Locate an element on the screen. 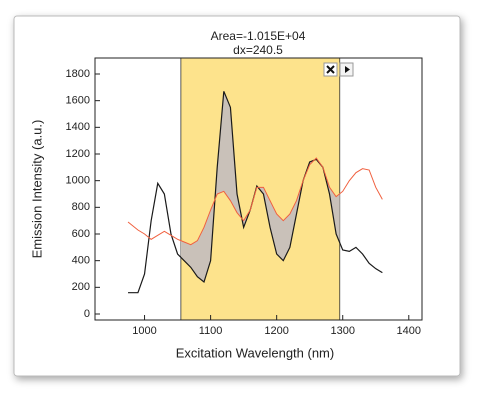  y-tick-label: 200 is located at coordinates (81, 287).